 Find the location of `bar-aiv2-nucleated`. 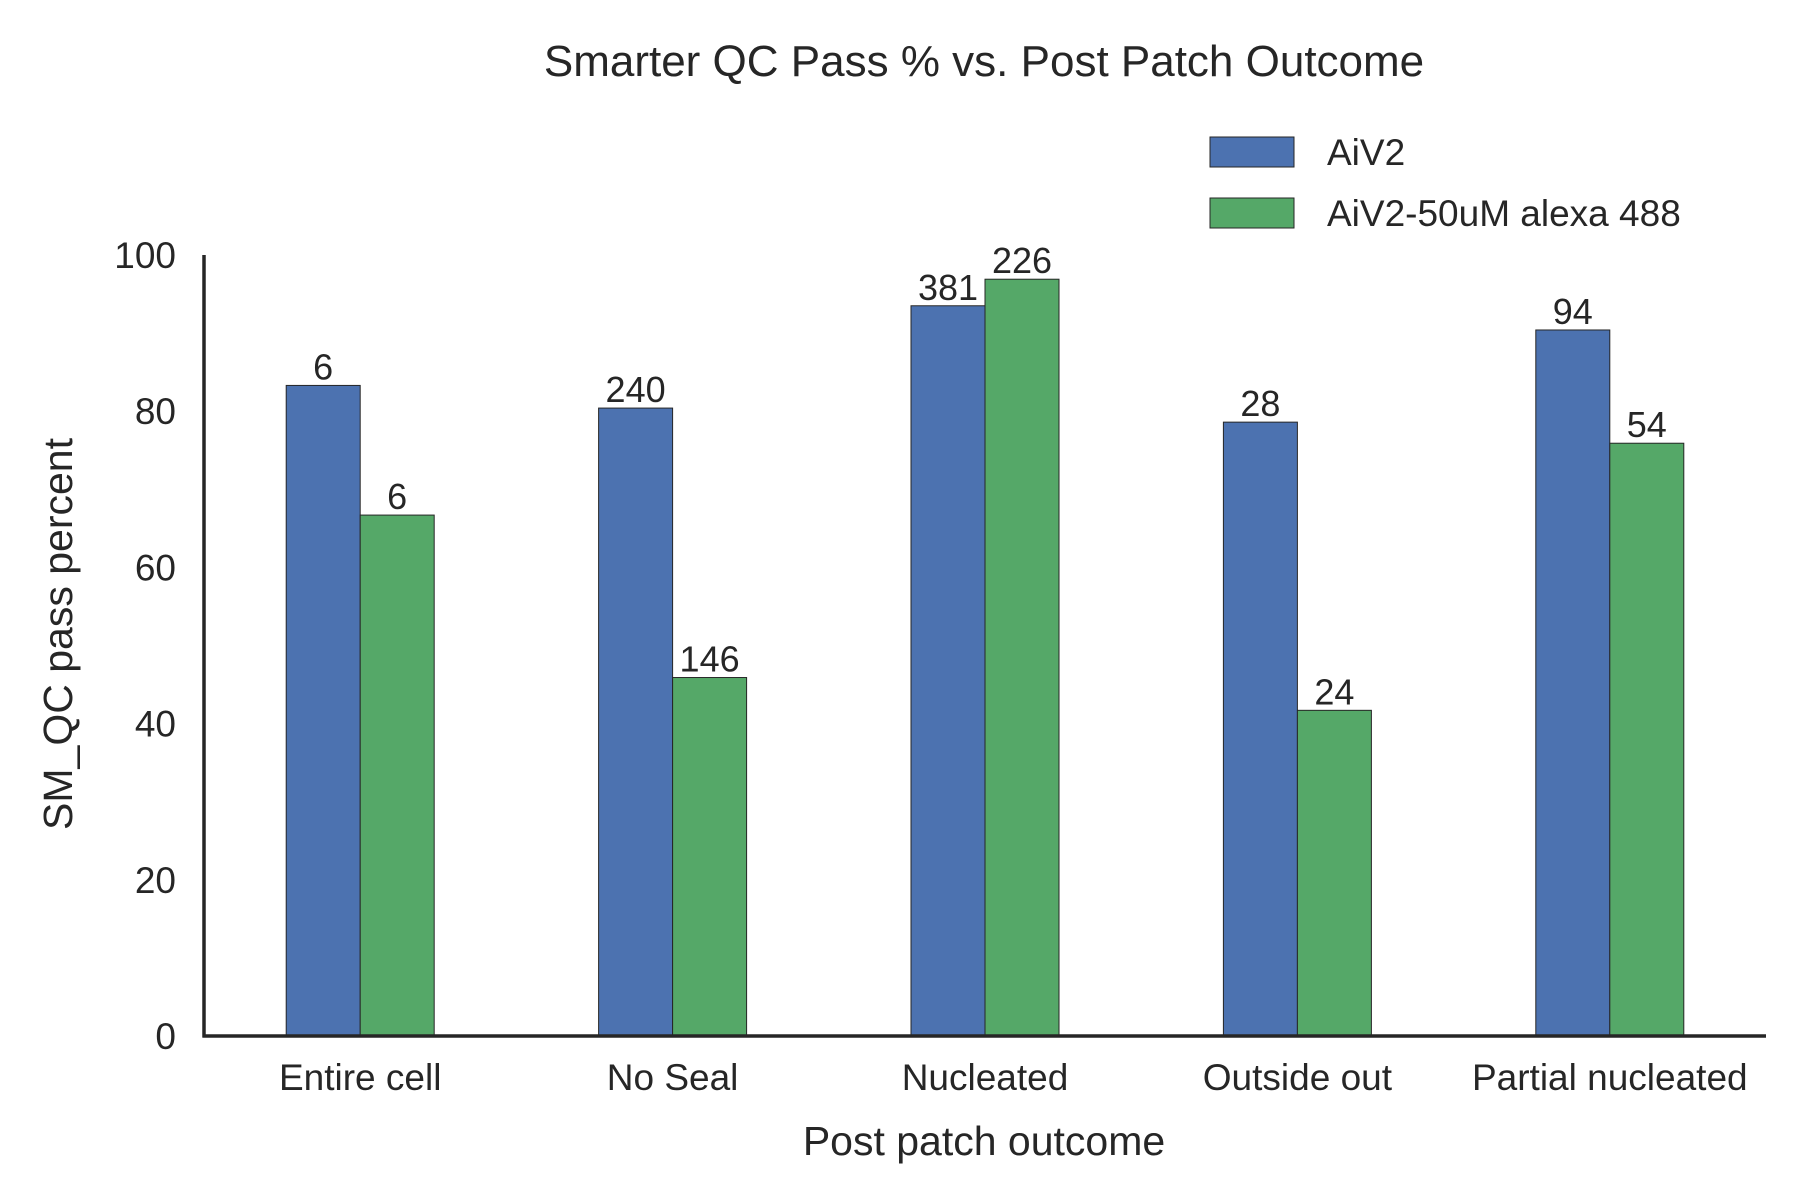

bar-aiv2-nucleated is located at coordinates (948, 671).